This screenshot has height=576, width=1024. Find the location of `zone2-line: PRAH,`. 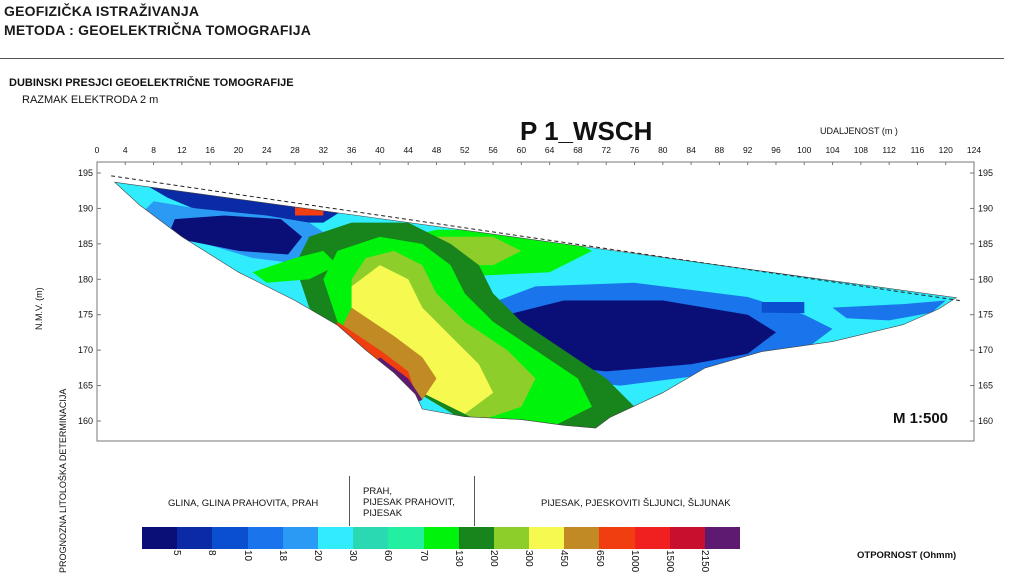

zone2-line: PRAH, is located at coordinates (378, 491).